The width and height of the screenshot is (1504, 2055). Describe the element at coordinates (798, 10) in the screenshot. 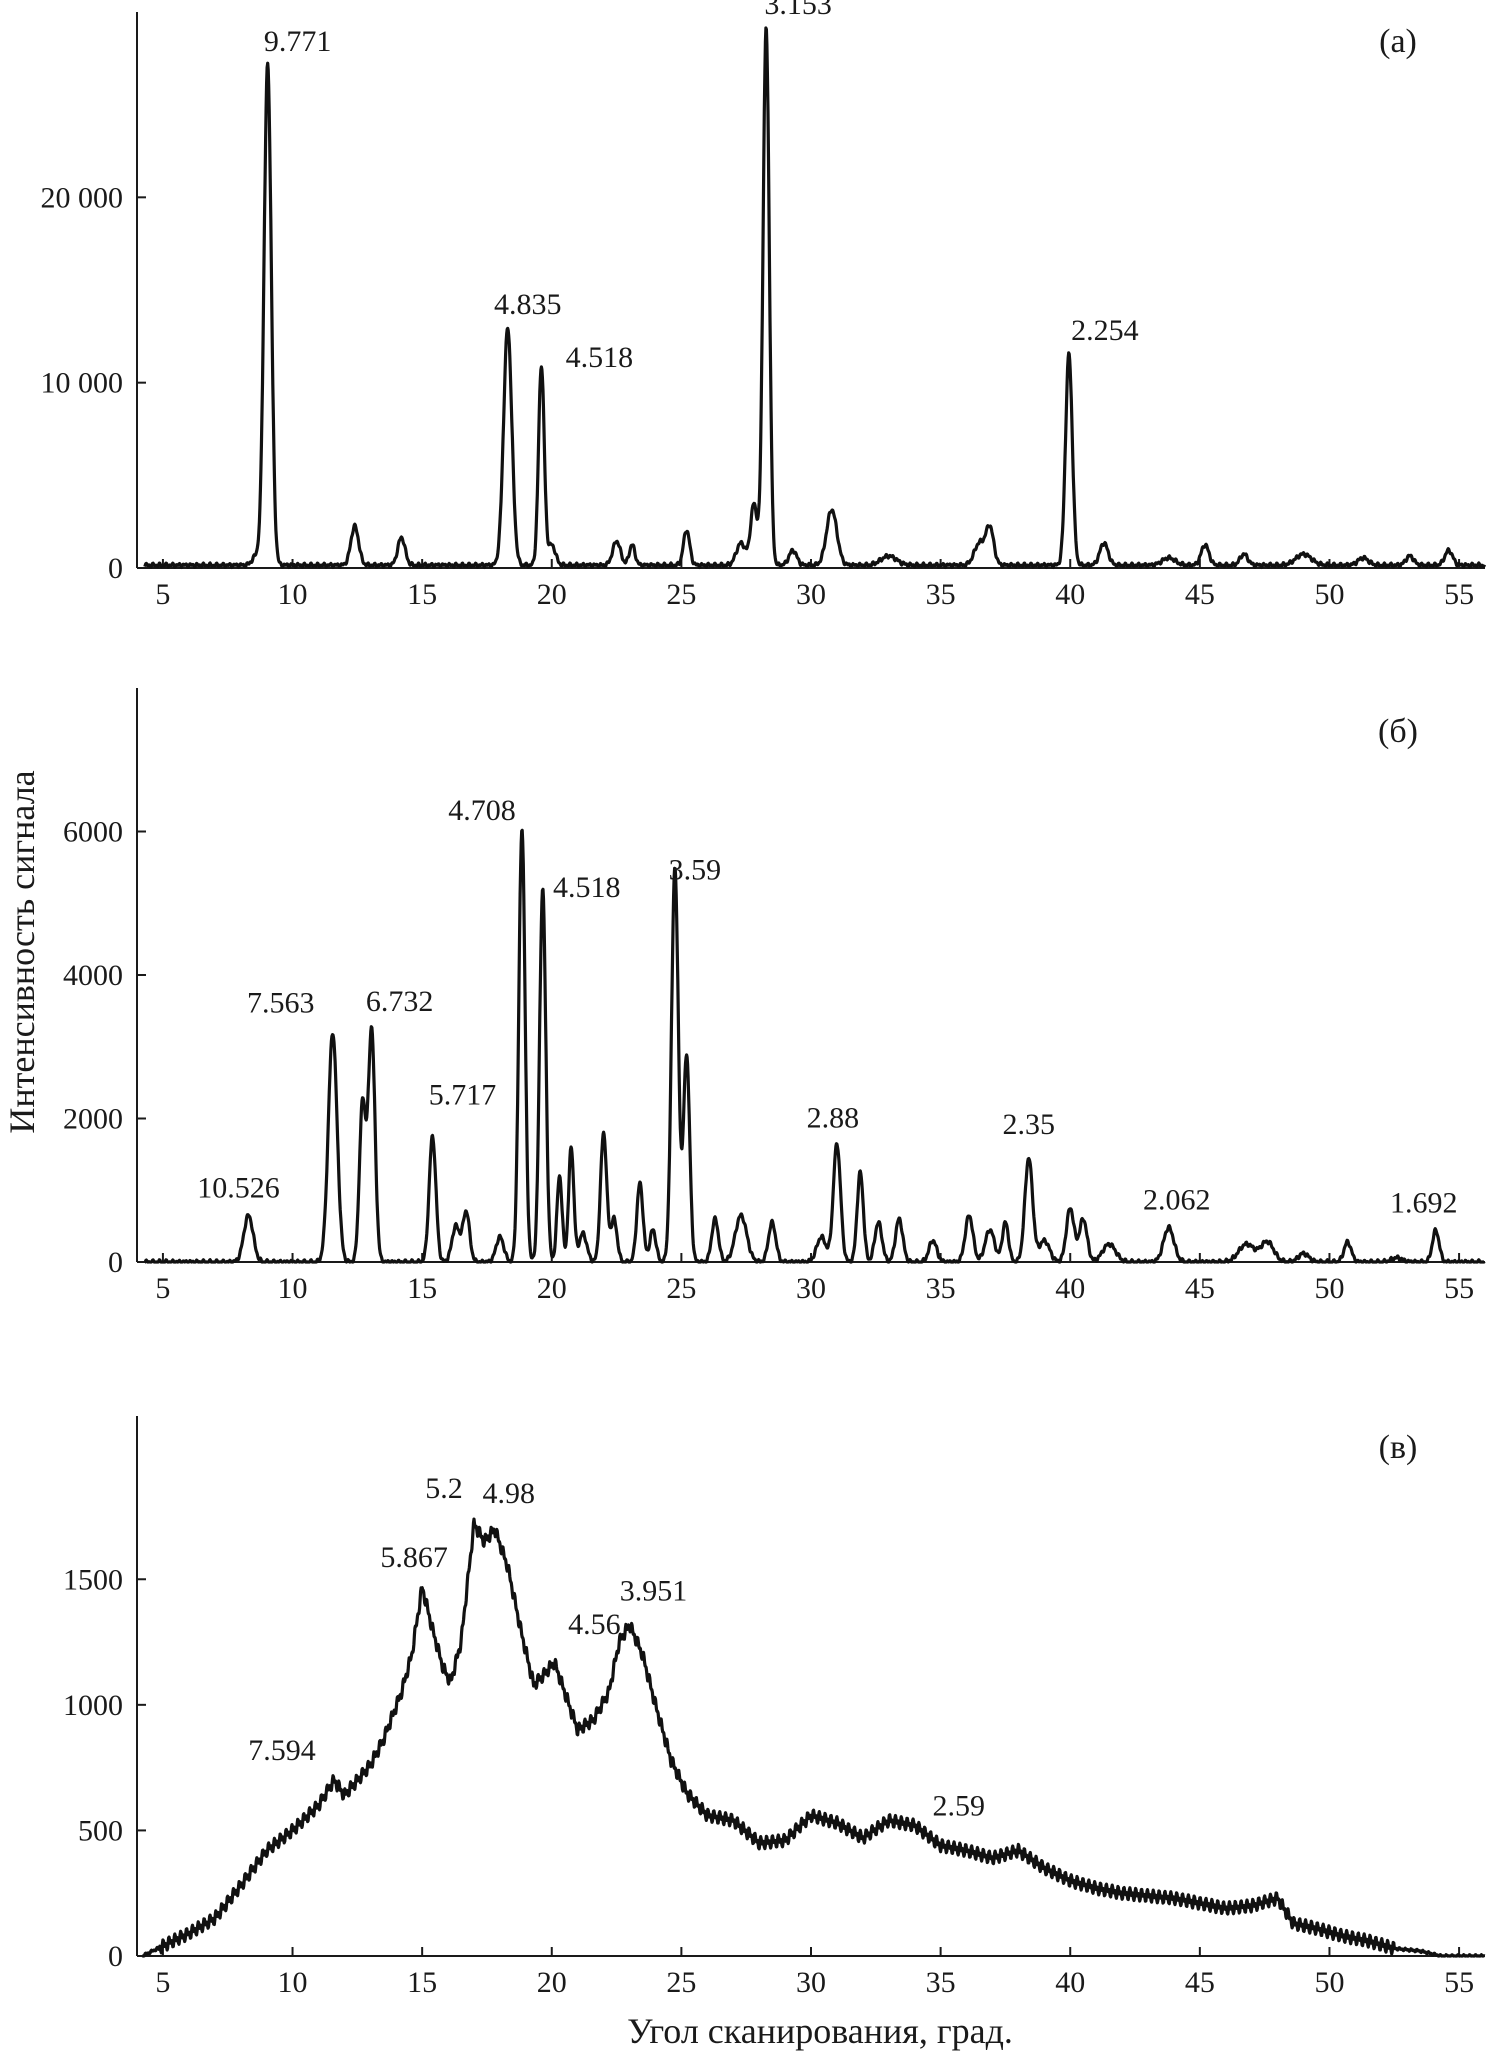

I see `peak-label: 3.153` at that location.